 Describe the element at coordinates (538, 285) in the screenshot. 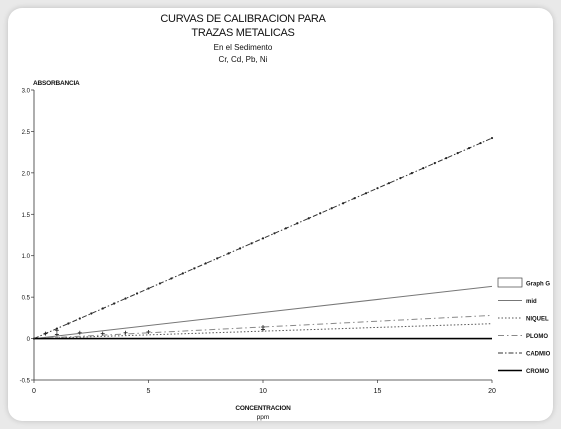

I see `legend-label: Graph G` at that location.